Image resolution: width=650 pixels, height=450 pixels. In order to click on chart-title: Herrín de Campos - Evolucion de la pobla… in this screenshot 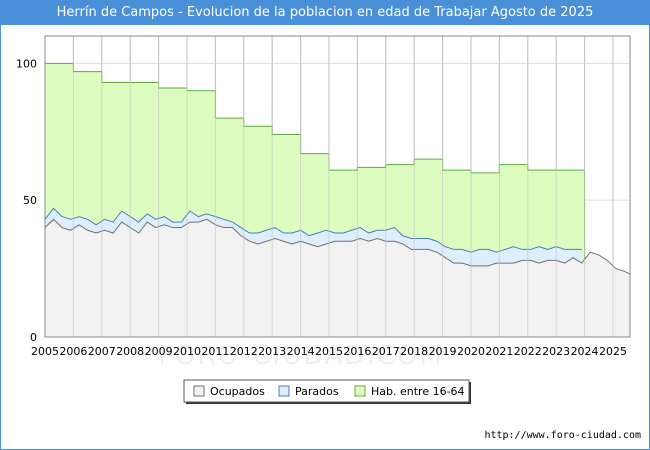, I will do `click(325, 13)`.